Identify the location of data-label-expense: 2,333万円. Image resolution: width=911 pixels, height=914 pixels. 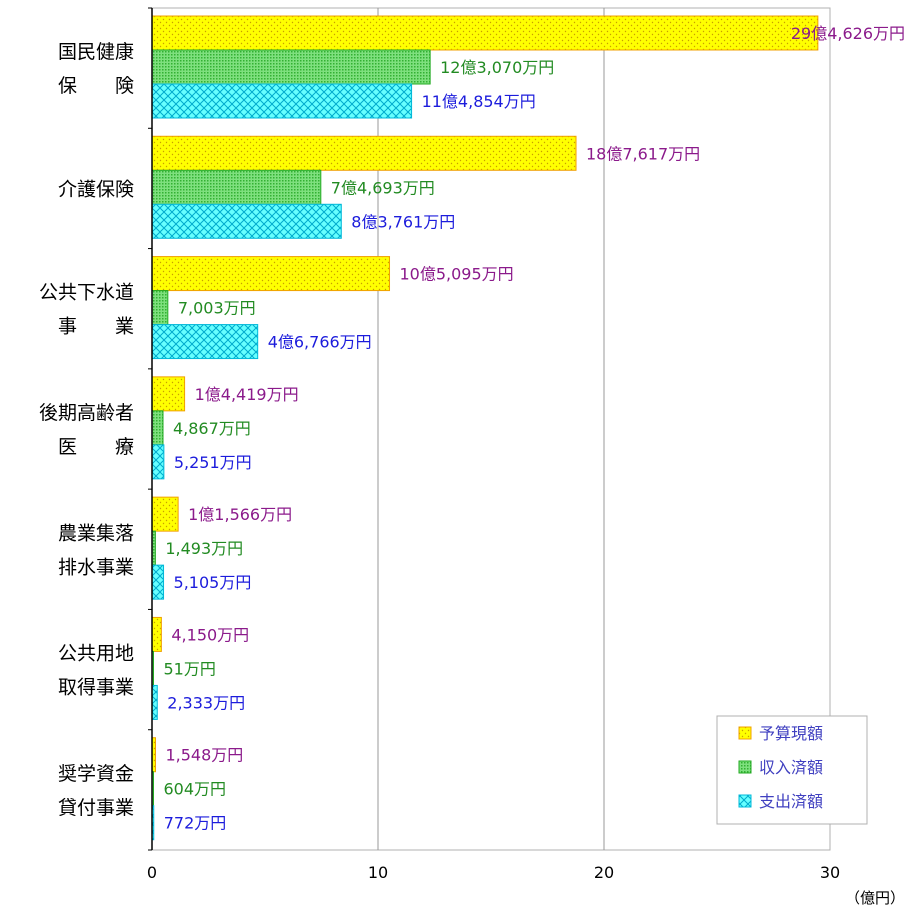
(206, 702).